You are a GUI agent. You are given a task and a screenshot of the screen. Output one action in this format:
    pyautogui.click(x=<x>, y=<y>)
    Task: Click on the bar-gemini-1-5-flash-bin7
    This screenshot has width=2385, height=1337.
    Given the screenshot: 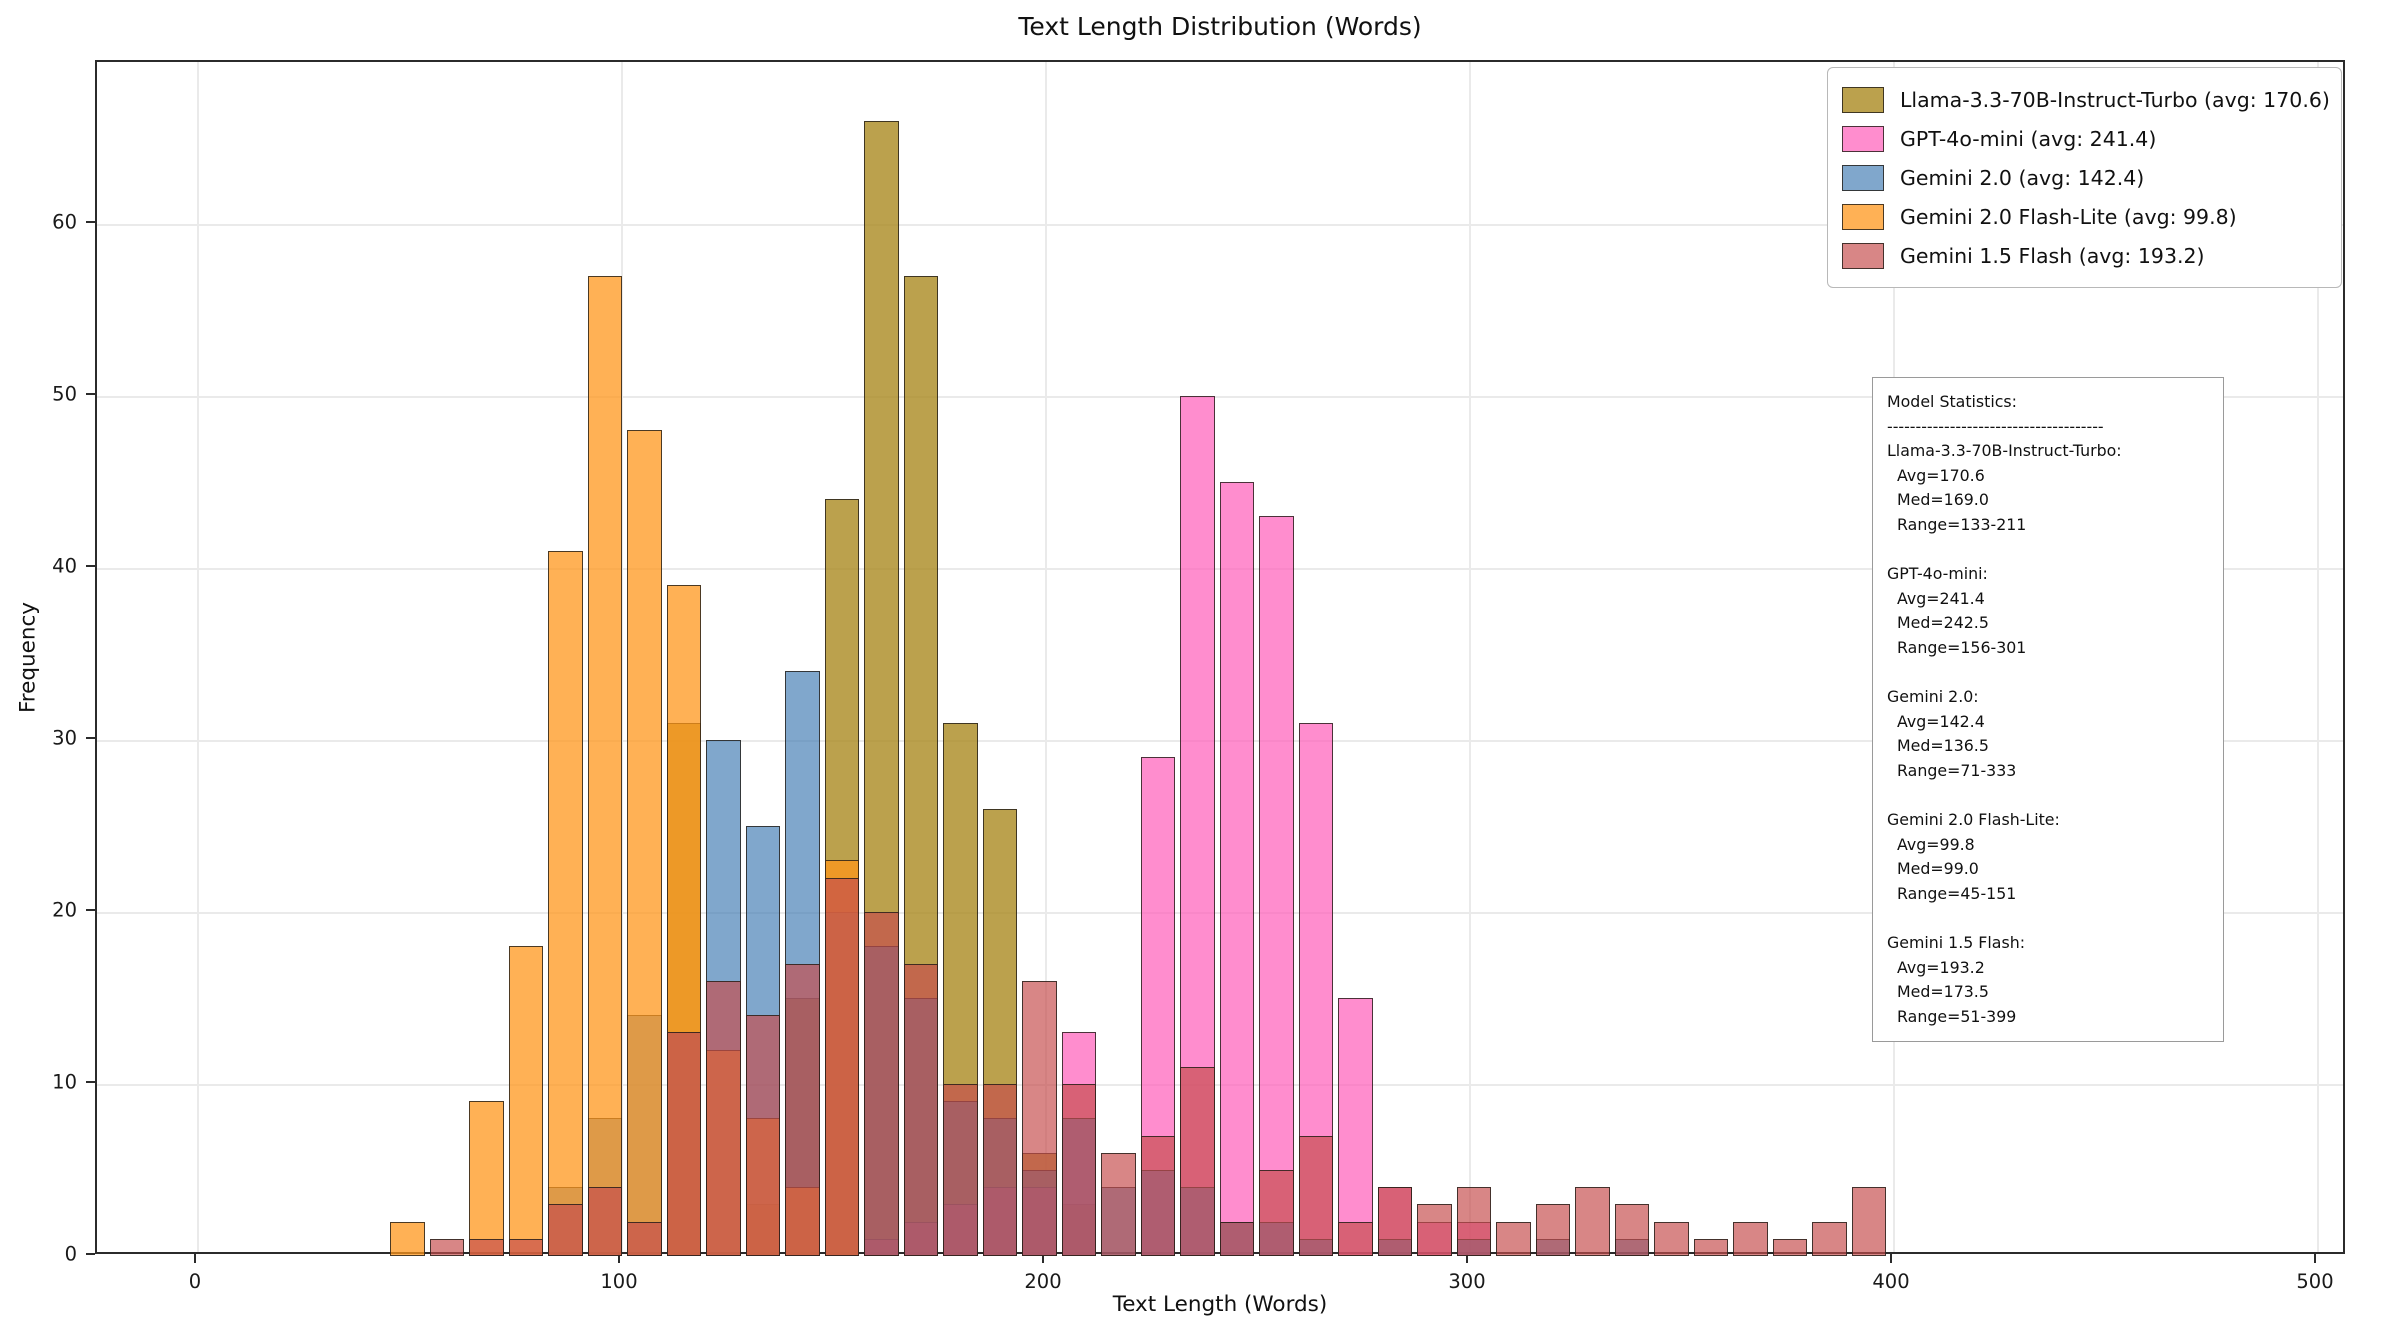 What is the action you would take?
    pyautogui.click(x=684, y=1144)
    